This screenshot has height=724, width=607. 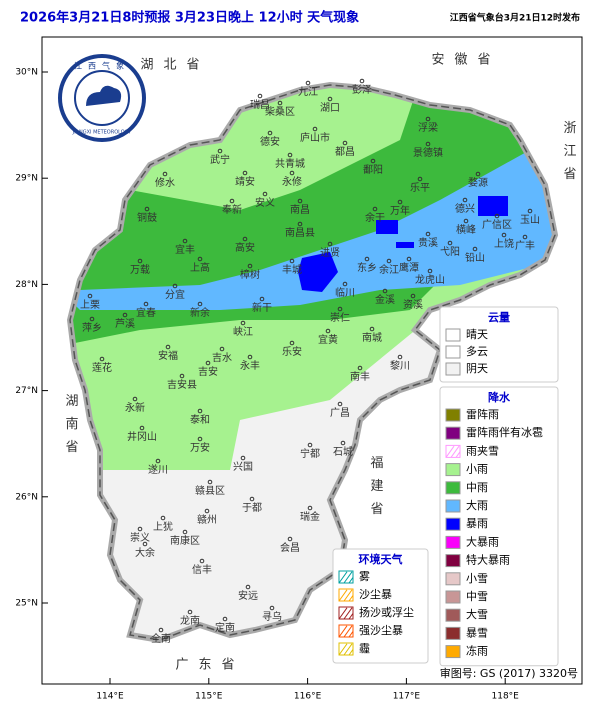 I want to click on city-label: 都昌, so click(x=345, y=152).